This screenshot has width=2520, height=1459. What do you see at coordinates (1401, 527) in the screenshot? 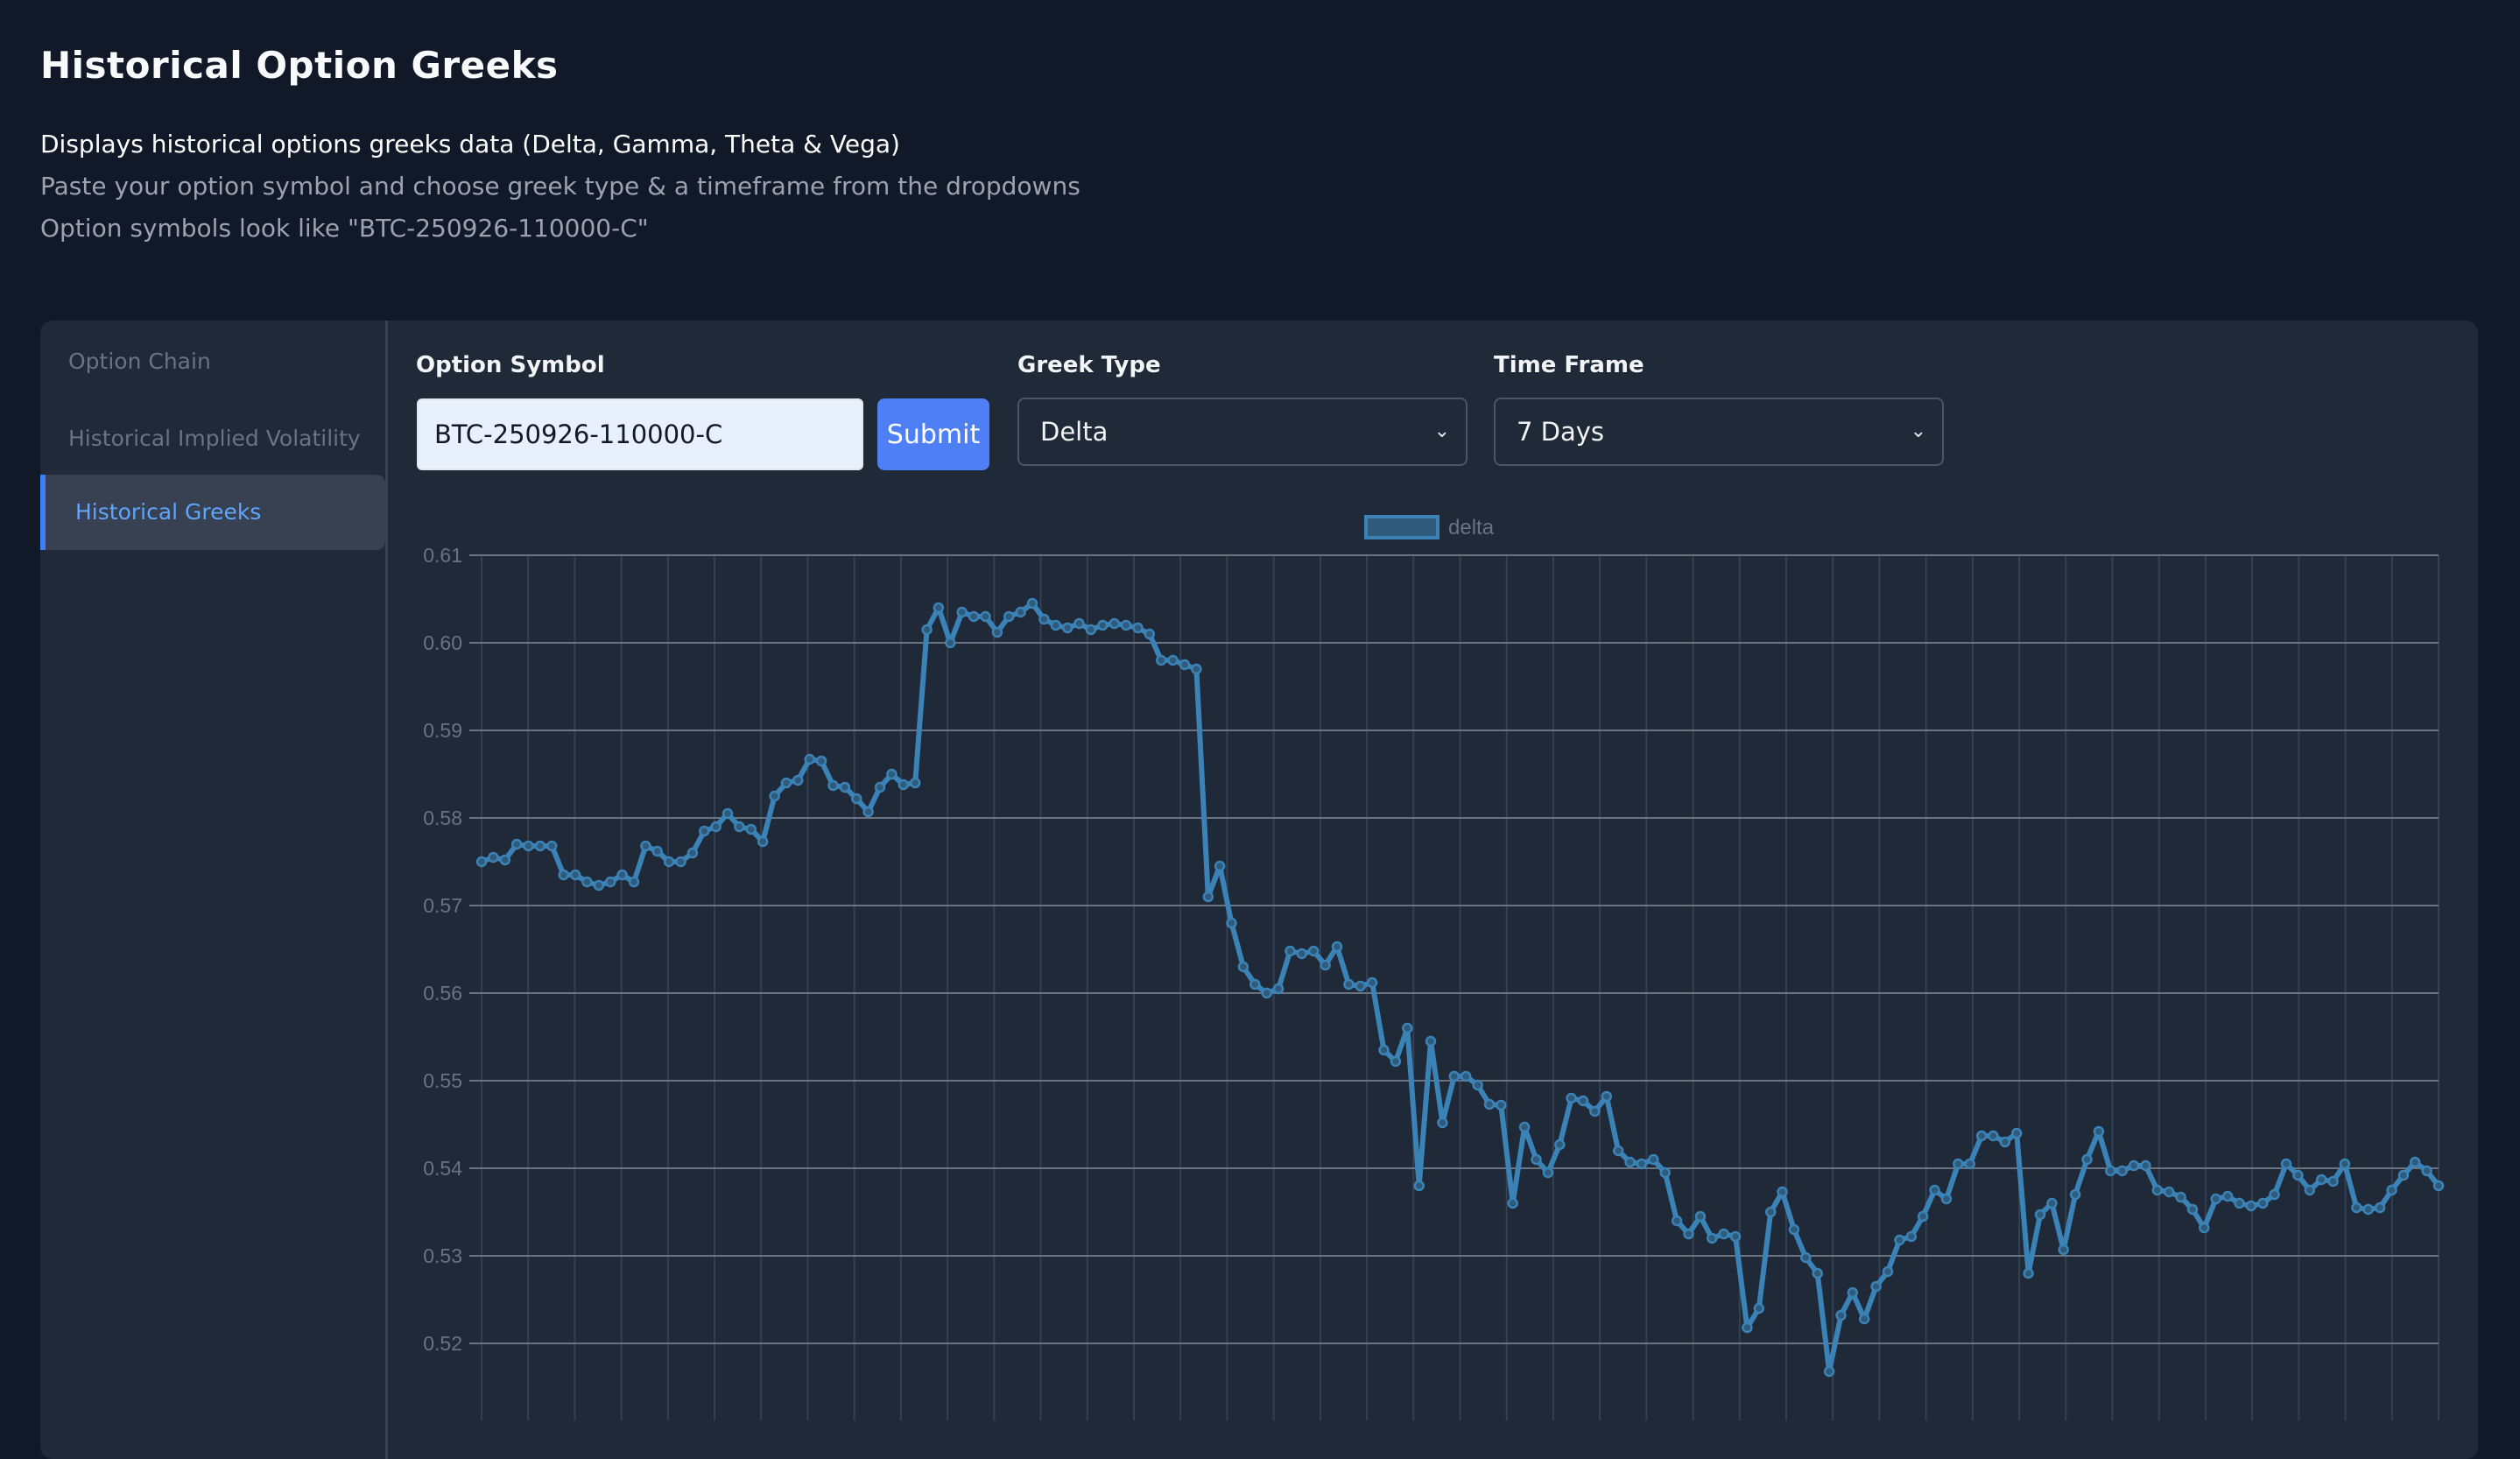
I see `legend-swatch` at bounding box center [1401, 527].